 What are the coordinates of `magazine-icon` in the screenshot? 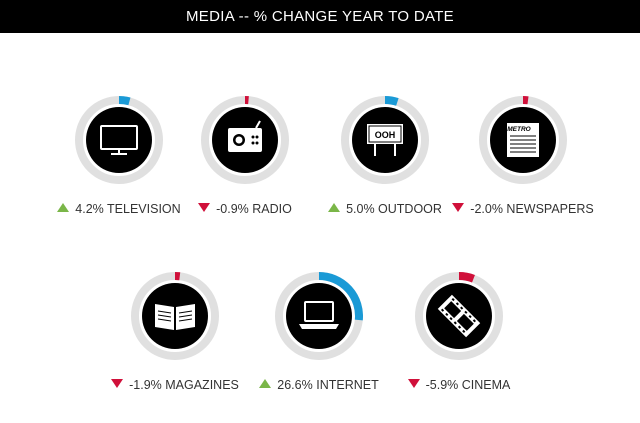 It's located at (175, 317).